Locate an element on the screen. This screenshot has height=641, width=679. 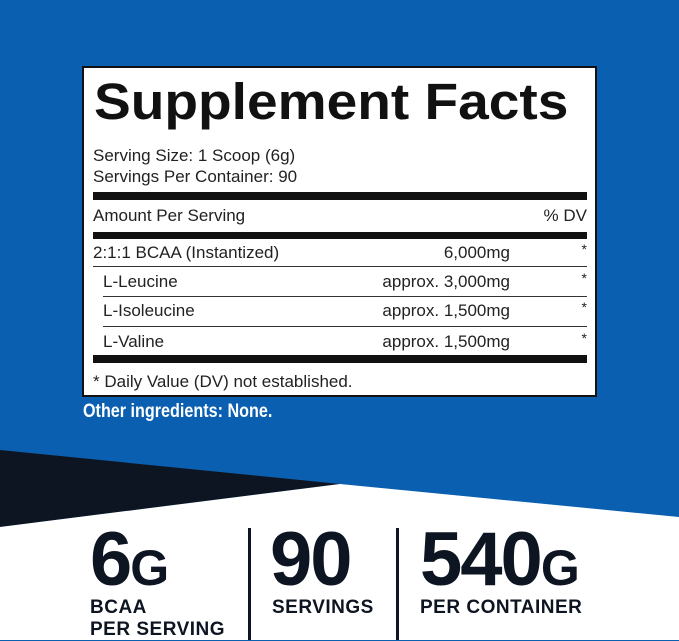
stat-label-serving: BCAA PER SERVING is located at coordinates (157, 619).